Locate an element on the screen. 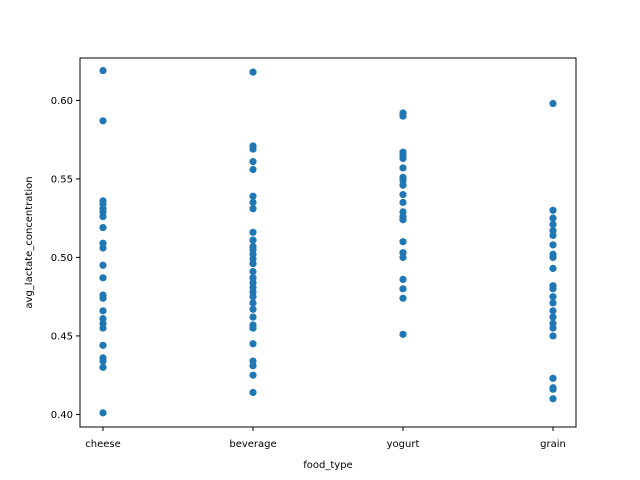  y-tick-label: 0.50 is located at coordinates (62, 258).